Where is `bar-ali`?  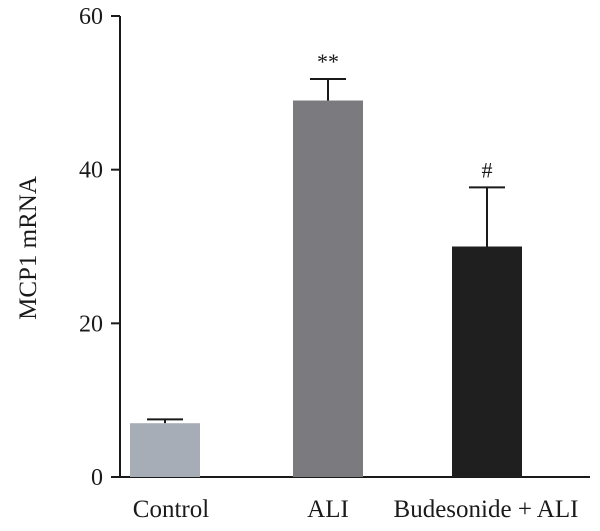 bar-ali is located at coordinates (328, 289).